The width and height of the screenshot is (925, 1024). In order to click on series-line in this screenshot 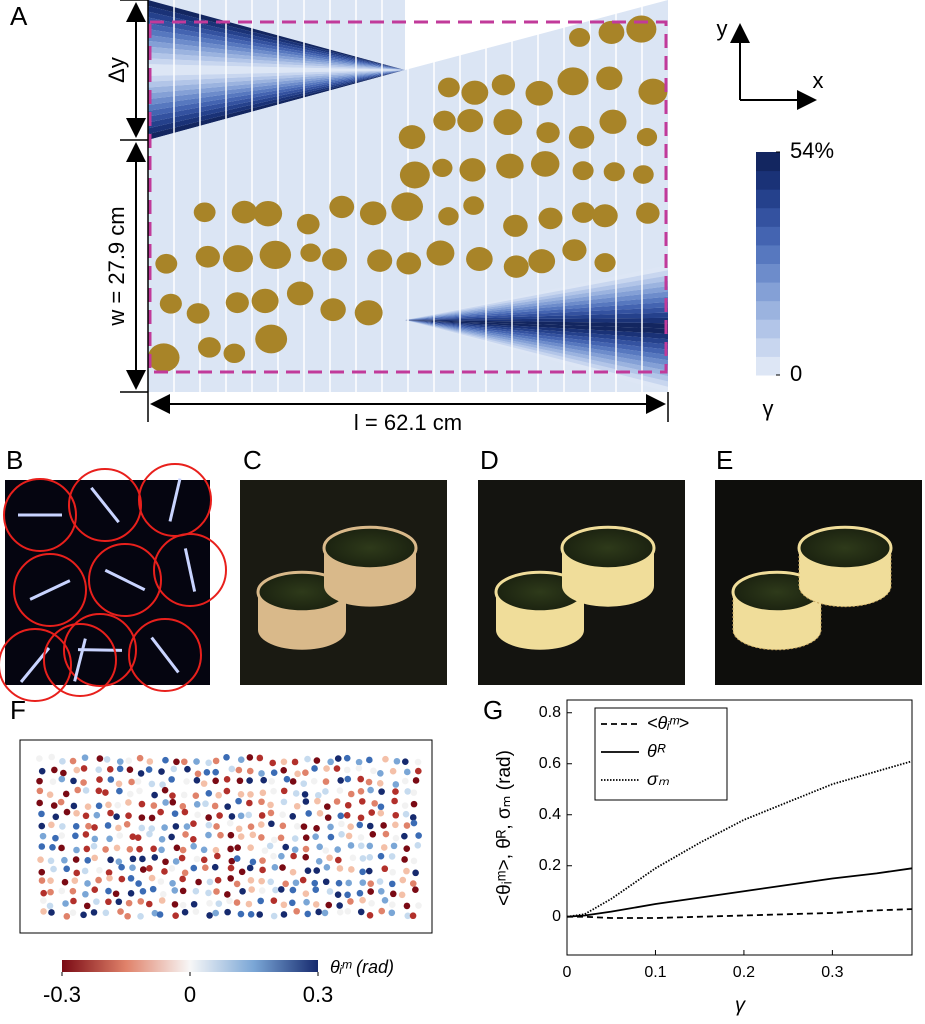, I will do `click(740, 913)`.